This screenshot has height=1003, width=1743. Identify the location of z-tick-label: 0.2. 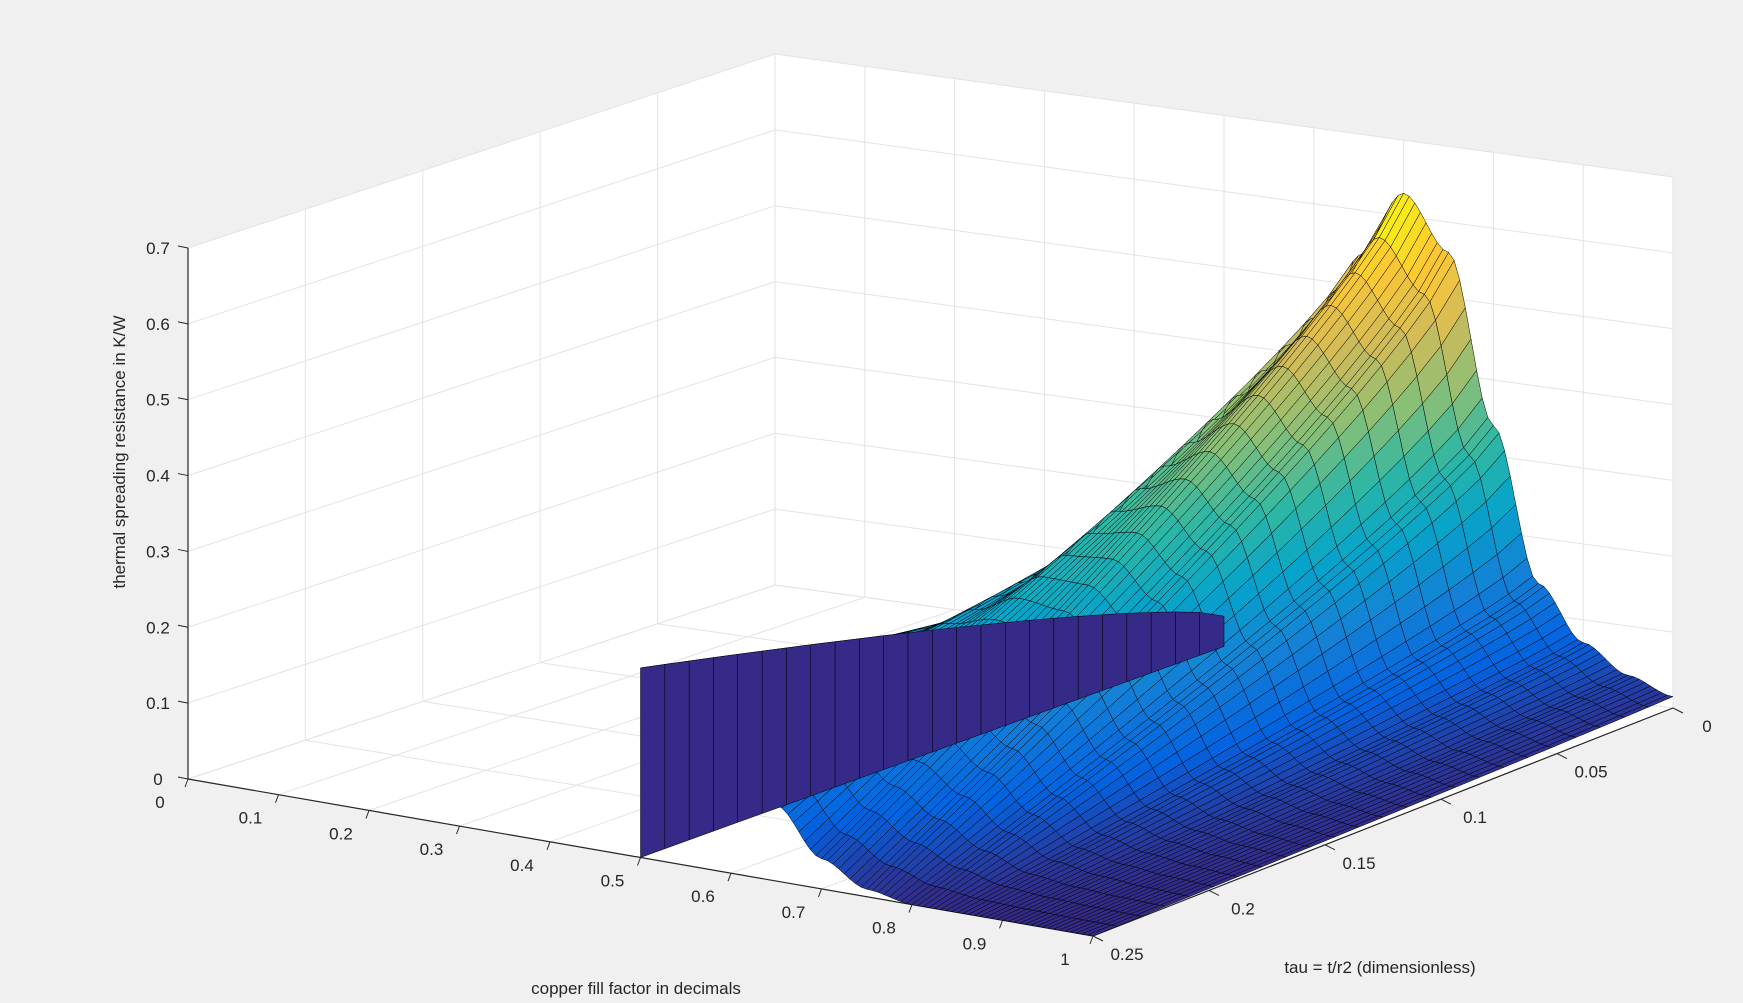
(158, 627).